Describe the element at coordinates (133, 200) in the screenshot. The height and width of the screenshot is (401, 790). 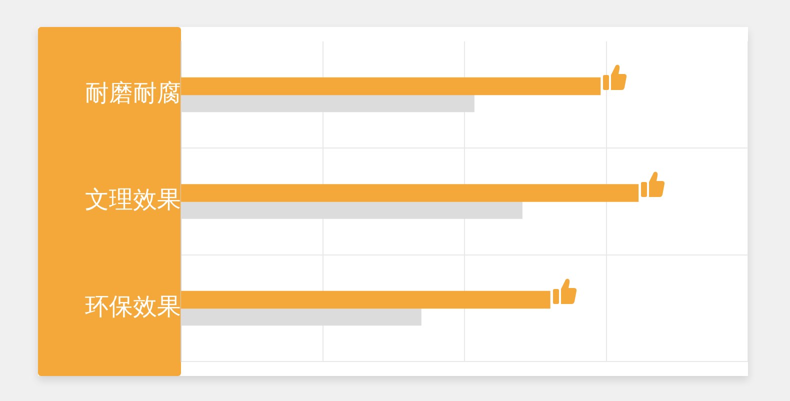
I see `y-tick-label: 文理效果` at that location.